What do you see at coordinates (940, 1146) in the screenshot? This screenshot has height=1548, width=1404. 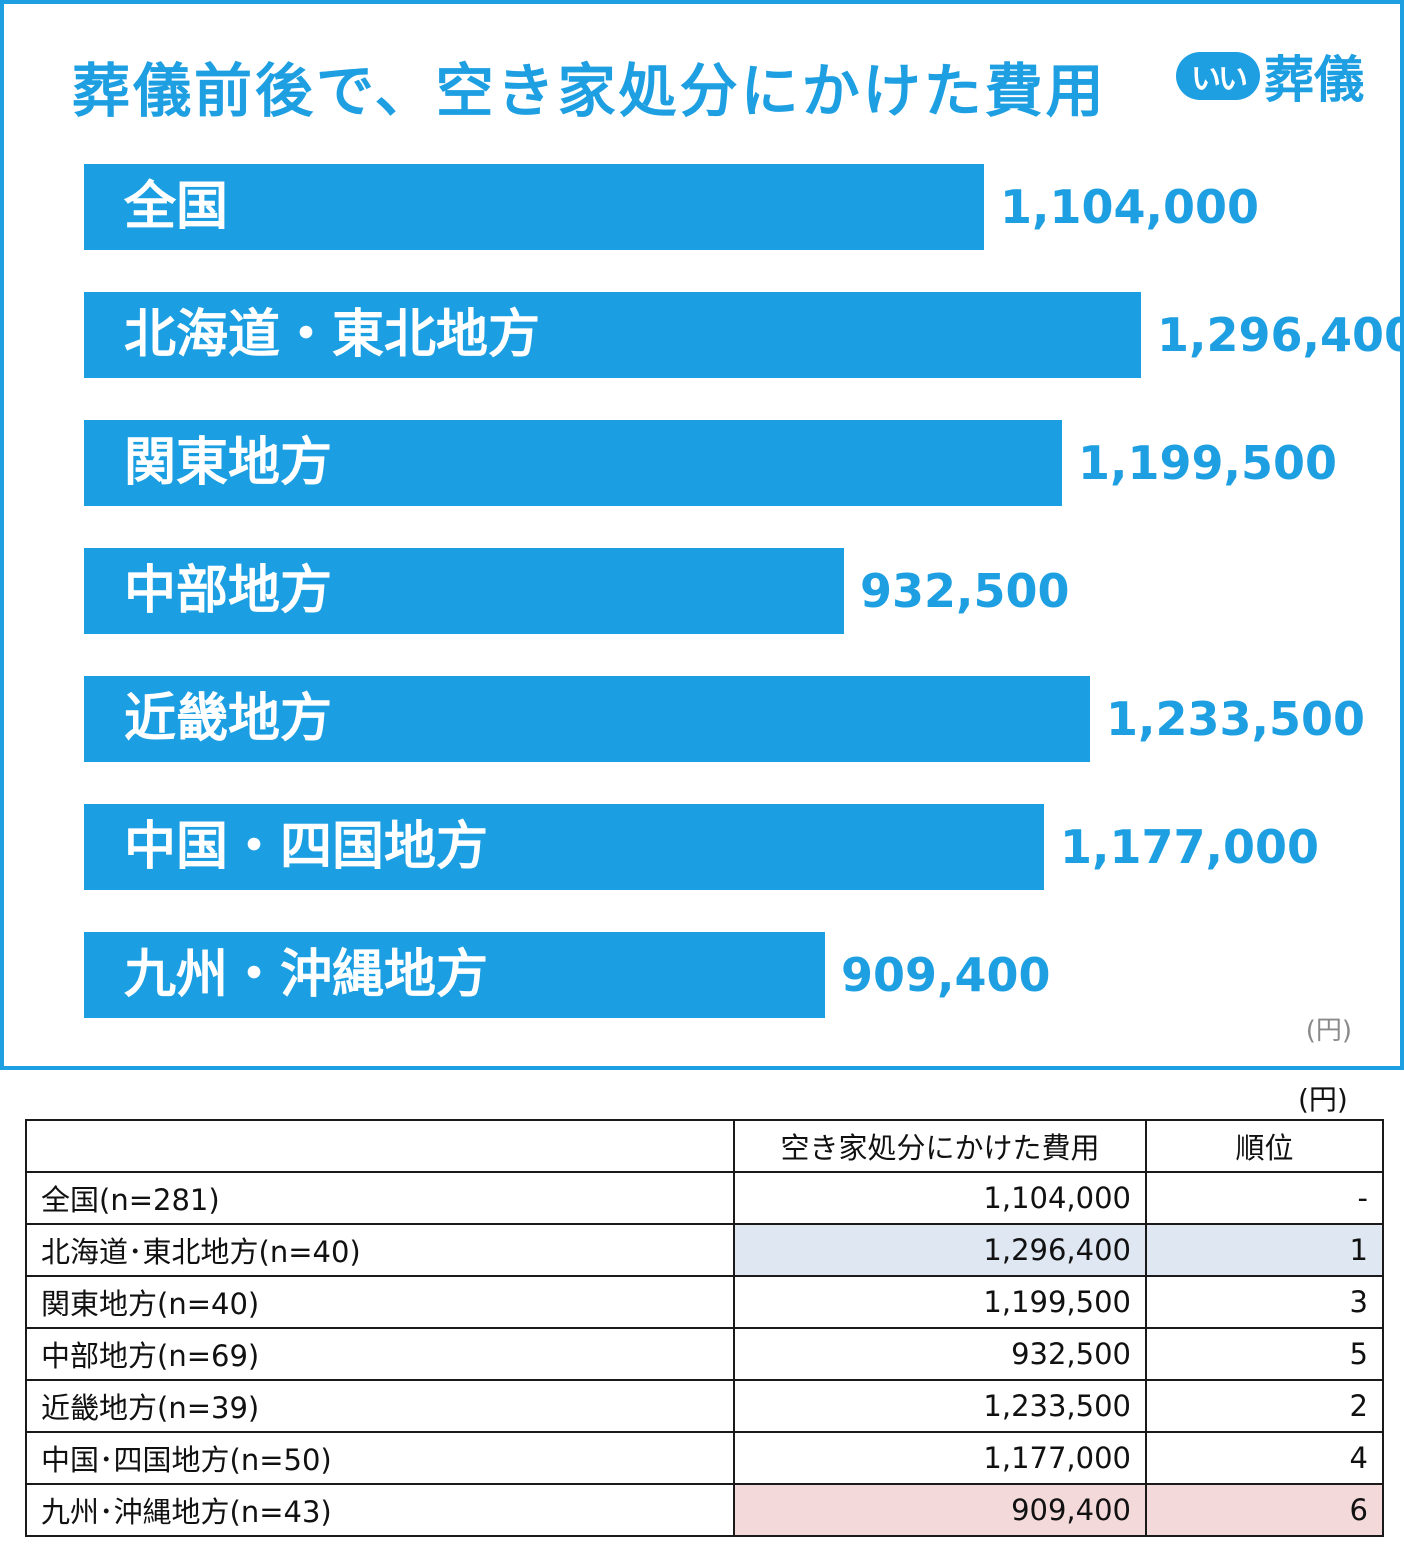 I see `header-cost: 空き家処分にかけた費用` at bounding box center [940, 1146].